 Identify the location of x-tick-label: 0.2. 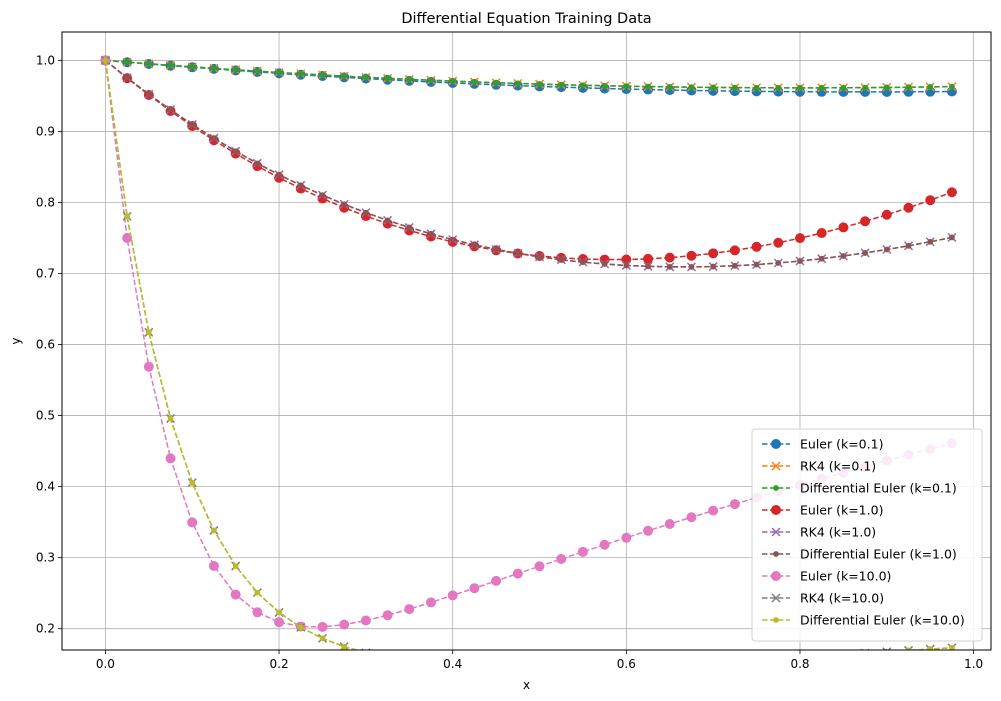
(279, 664).